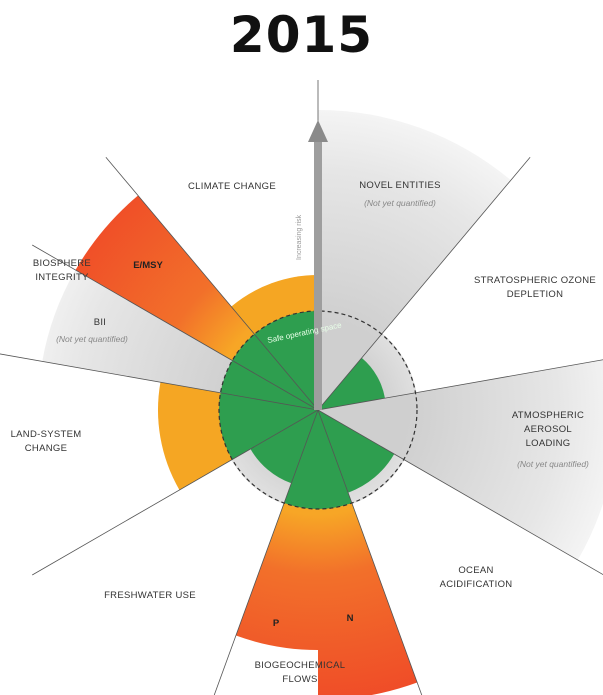 The width and height of the screenshot is (603, 695). What do you see at coordinates (548, 443) in the screenshot?
I see `atmospheric-aerosol-label-line3: LOADING` at bounding box center [548, 443].